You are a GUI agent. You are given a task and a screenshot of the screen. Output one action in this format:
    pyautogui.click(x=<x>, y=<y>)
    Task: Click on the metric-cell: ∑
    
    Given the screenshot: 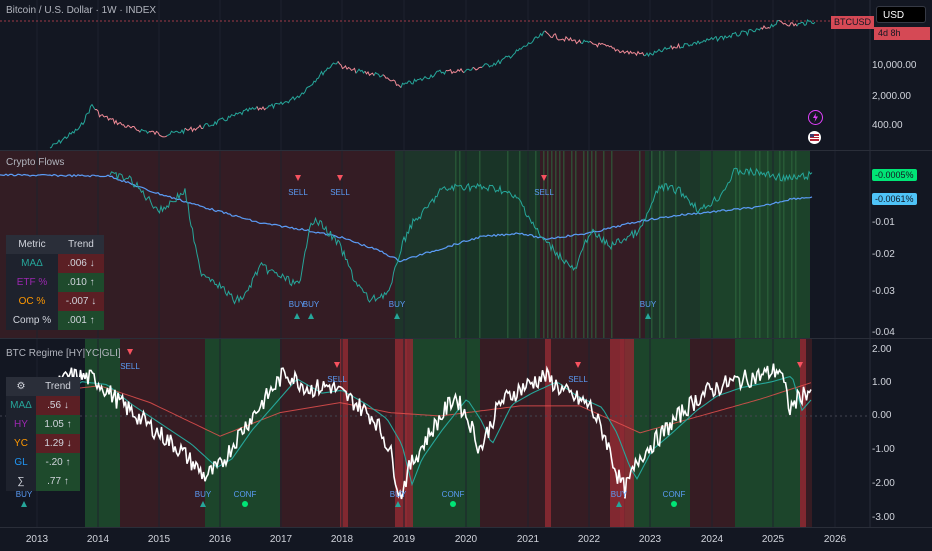 What is the action you would take?
    pyautogui.click(x=21, y=481)
    